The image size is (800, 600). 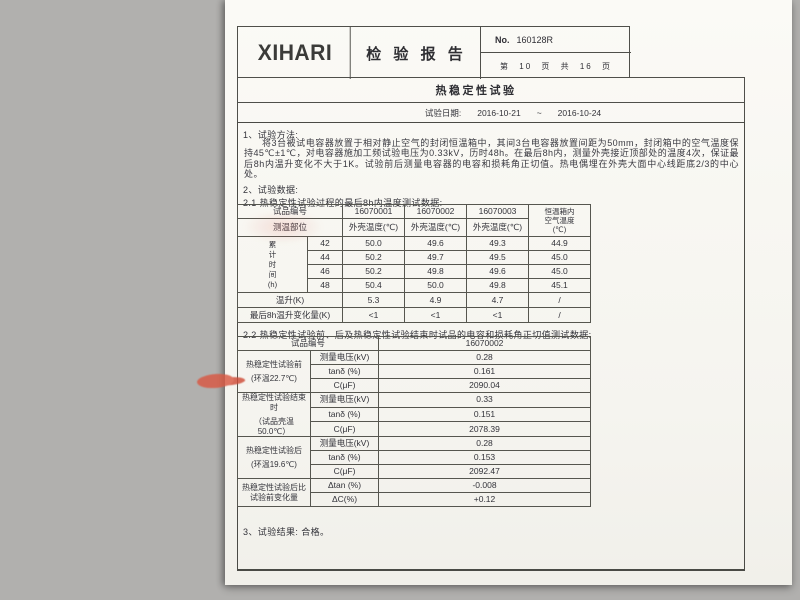 I want to click on group-label-line: 热稳定性试验后比试验前变化量, so click(x=274, y=492).